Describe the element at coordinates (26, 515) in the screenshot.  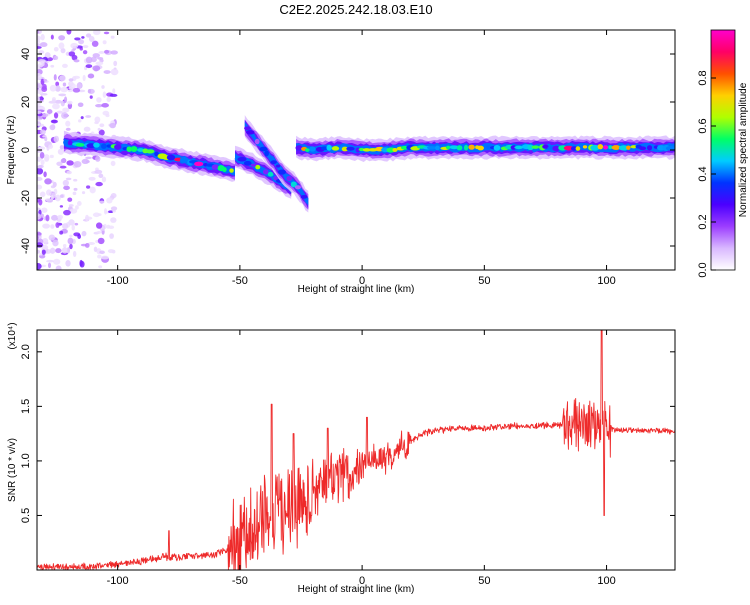
I see `y-tick-label: 0.5` at that location.